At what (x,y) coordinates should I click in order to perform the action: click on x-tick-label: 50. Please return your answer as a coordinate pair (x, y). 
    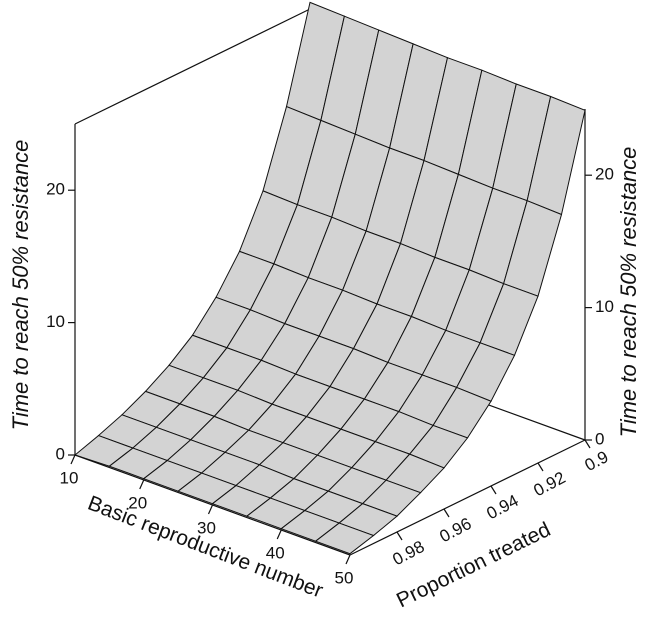
    Looking at the image, I should click on (344, 577).